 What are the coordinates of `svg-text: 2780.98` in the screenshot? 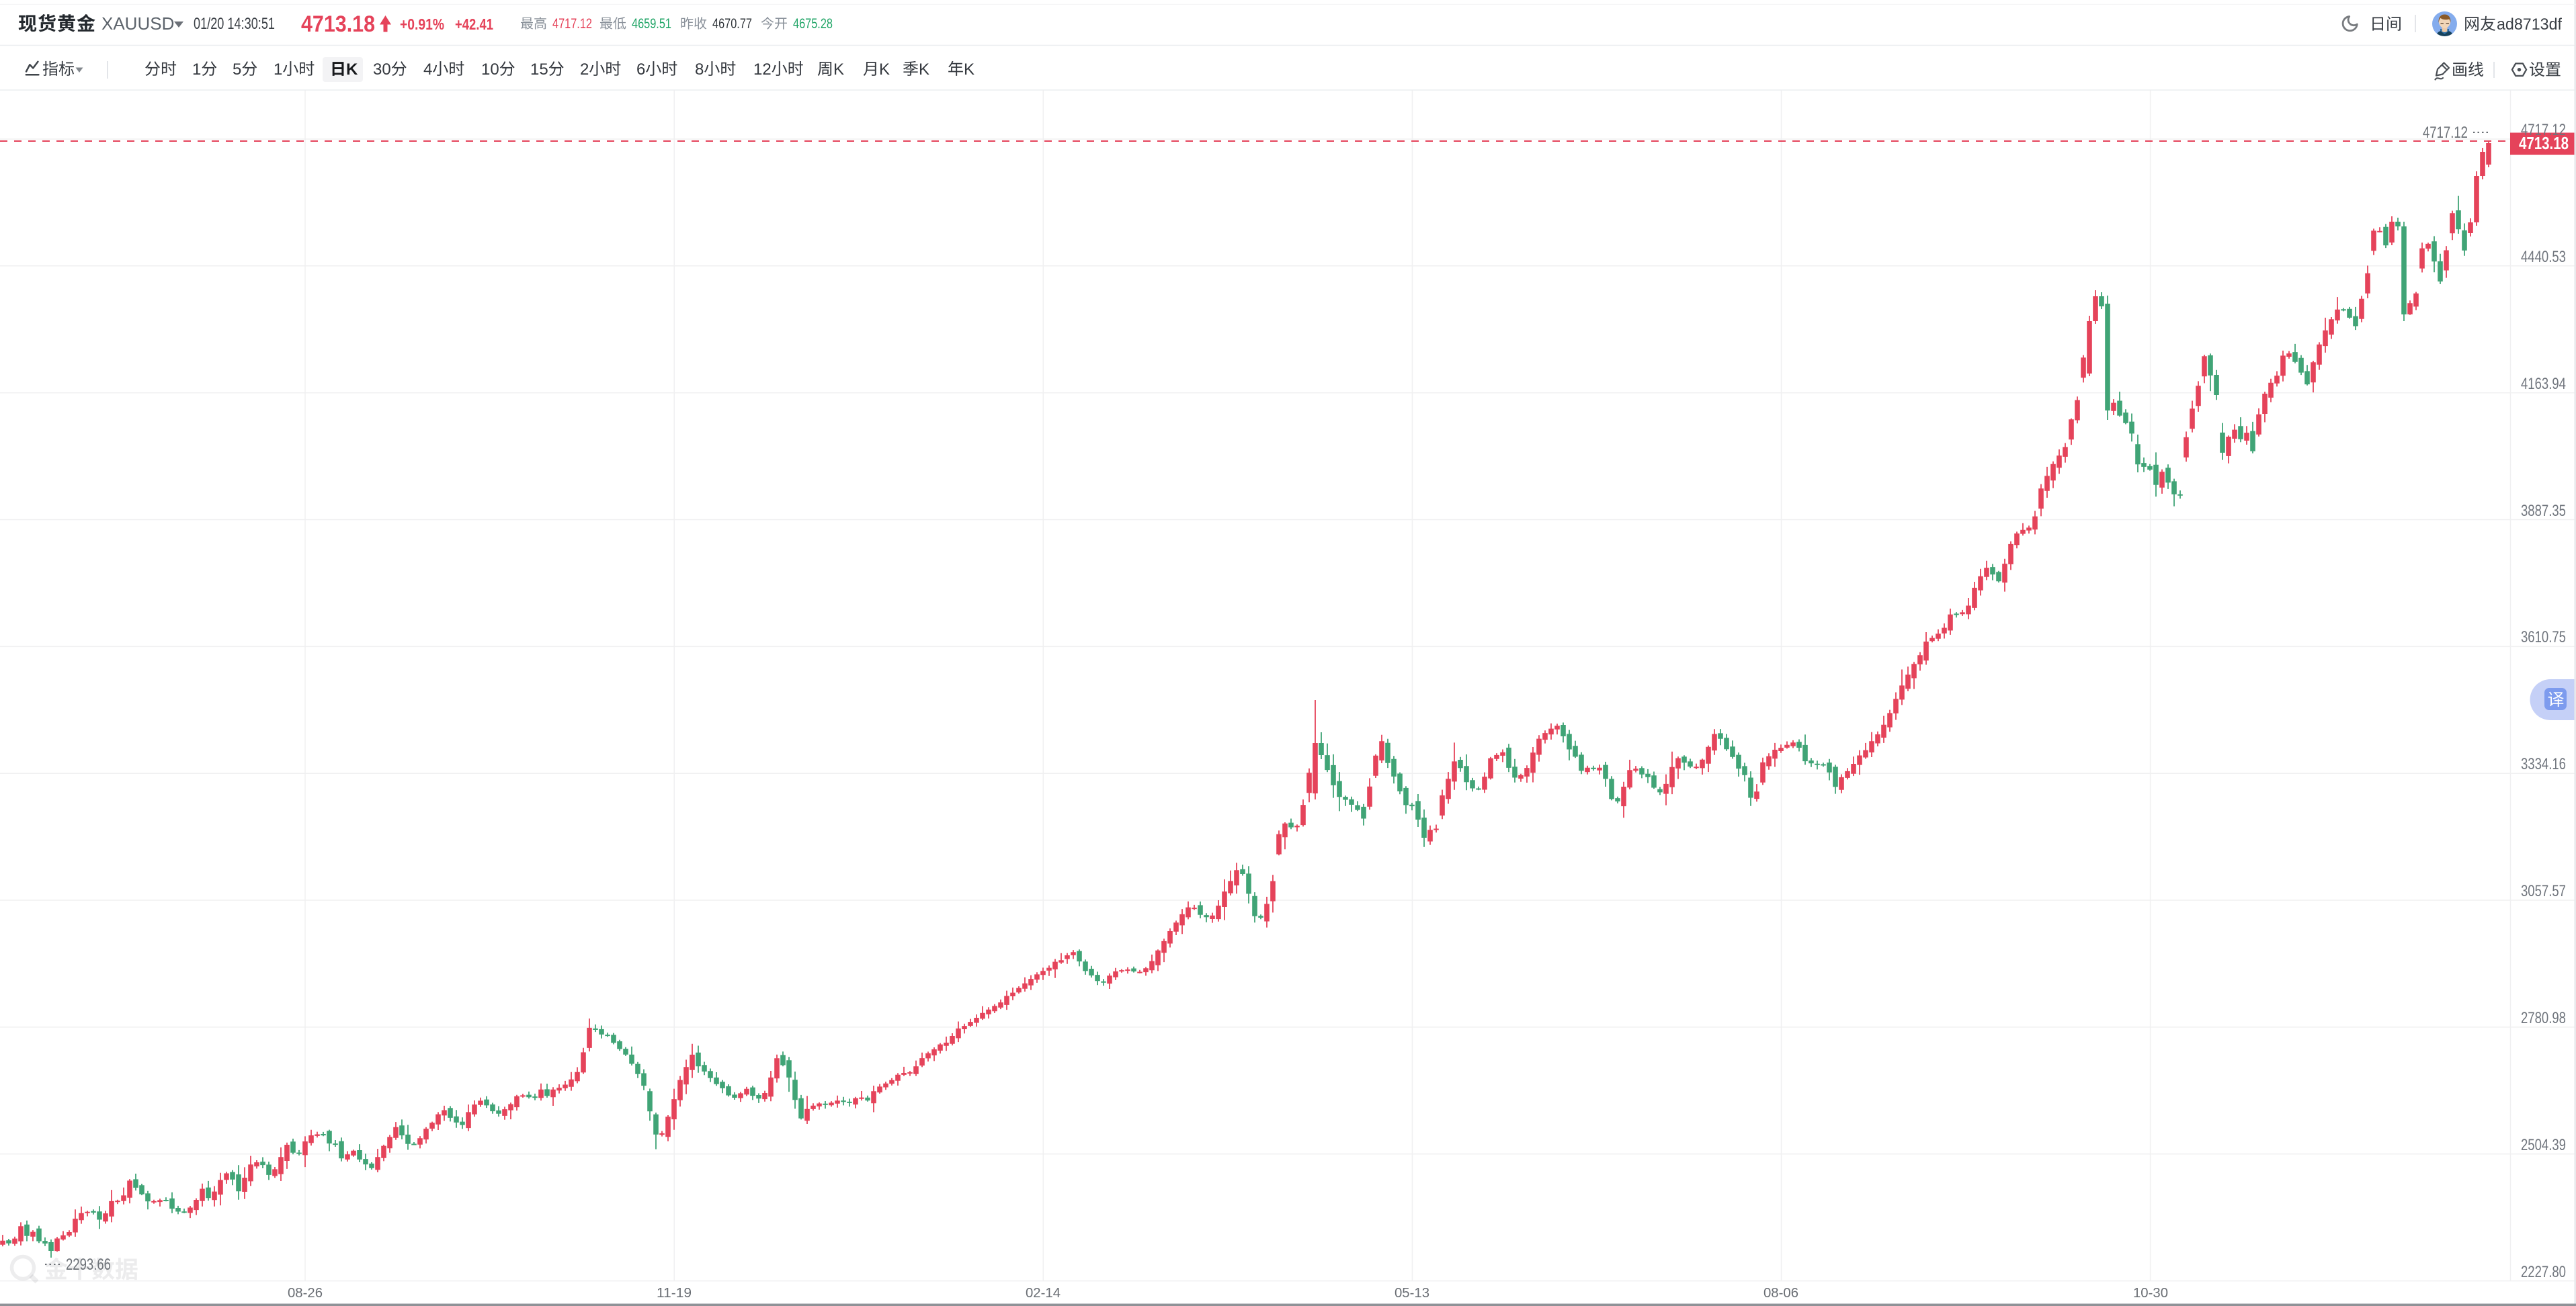 It's located at (2543, 1018).